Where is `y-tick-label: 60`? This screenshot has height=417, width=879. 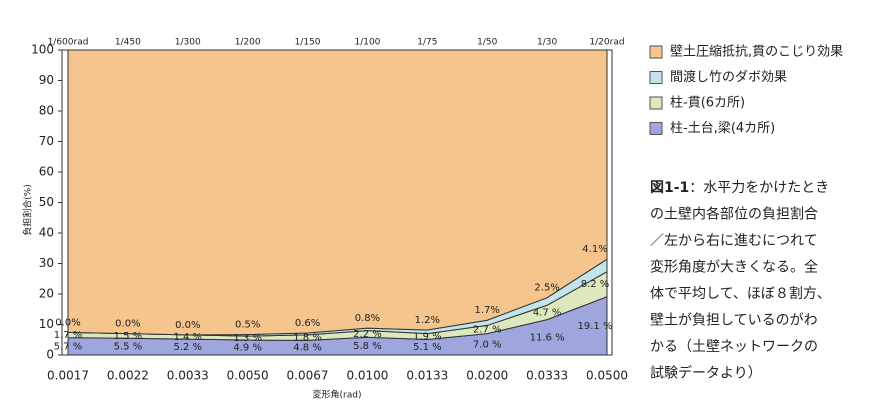
y-tick-label: 60 is located at coordinates (46, 172).